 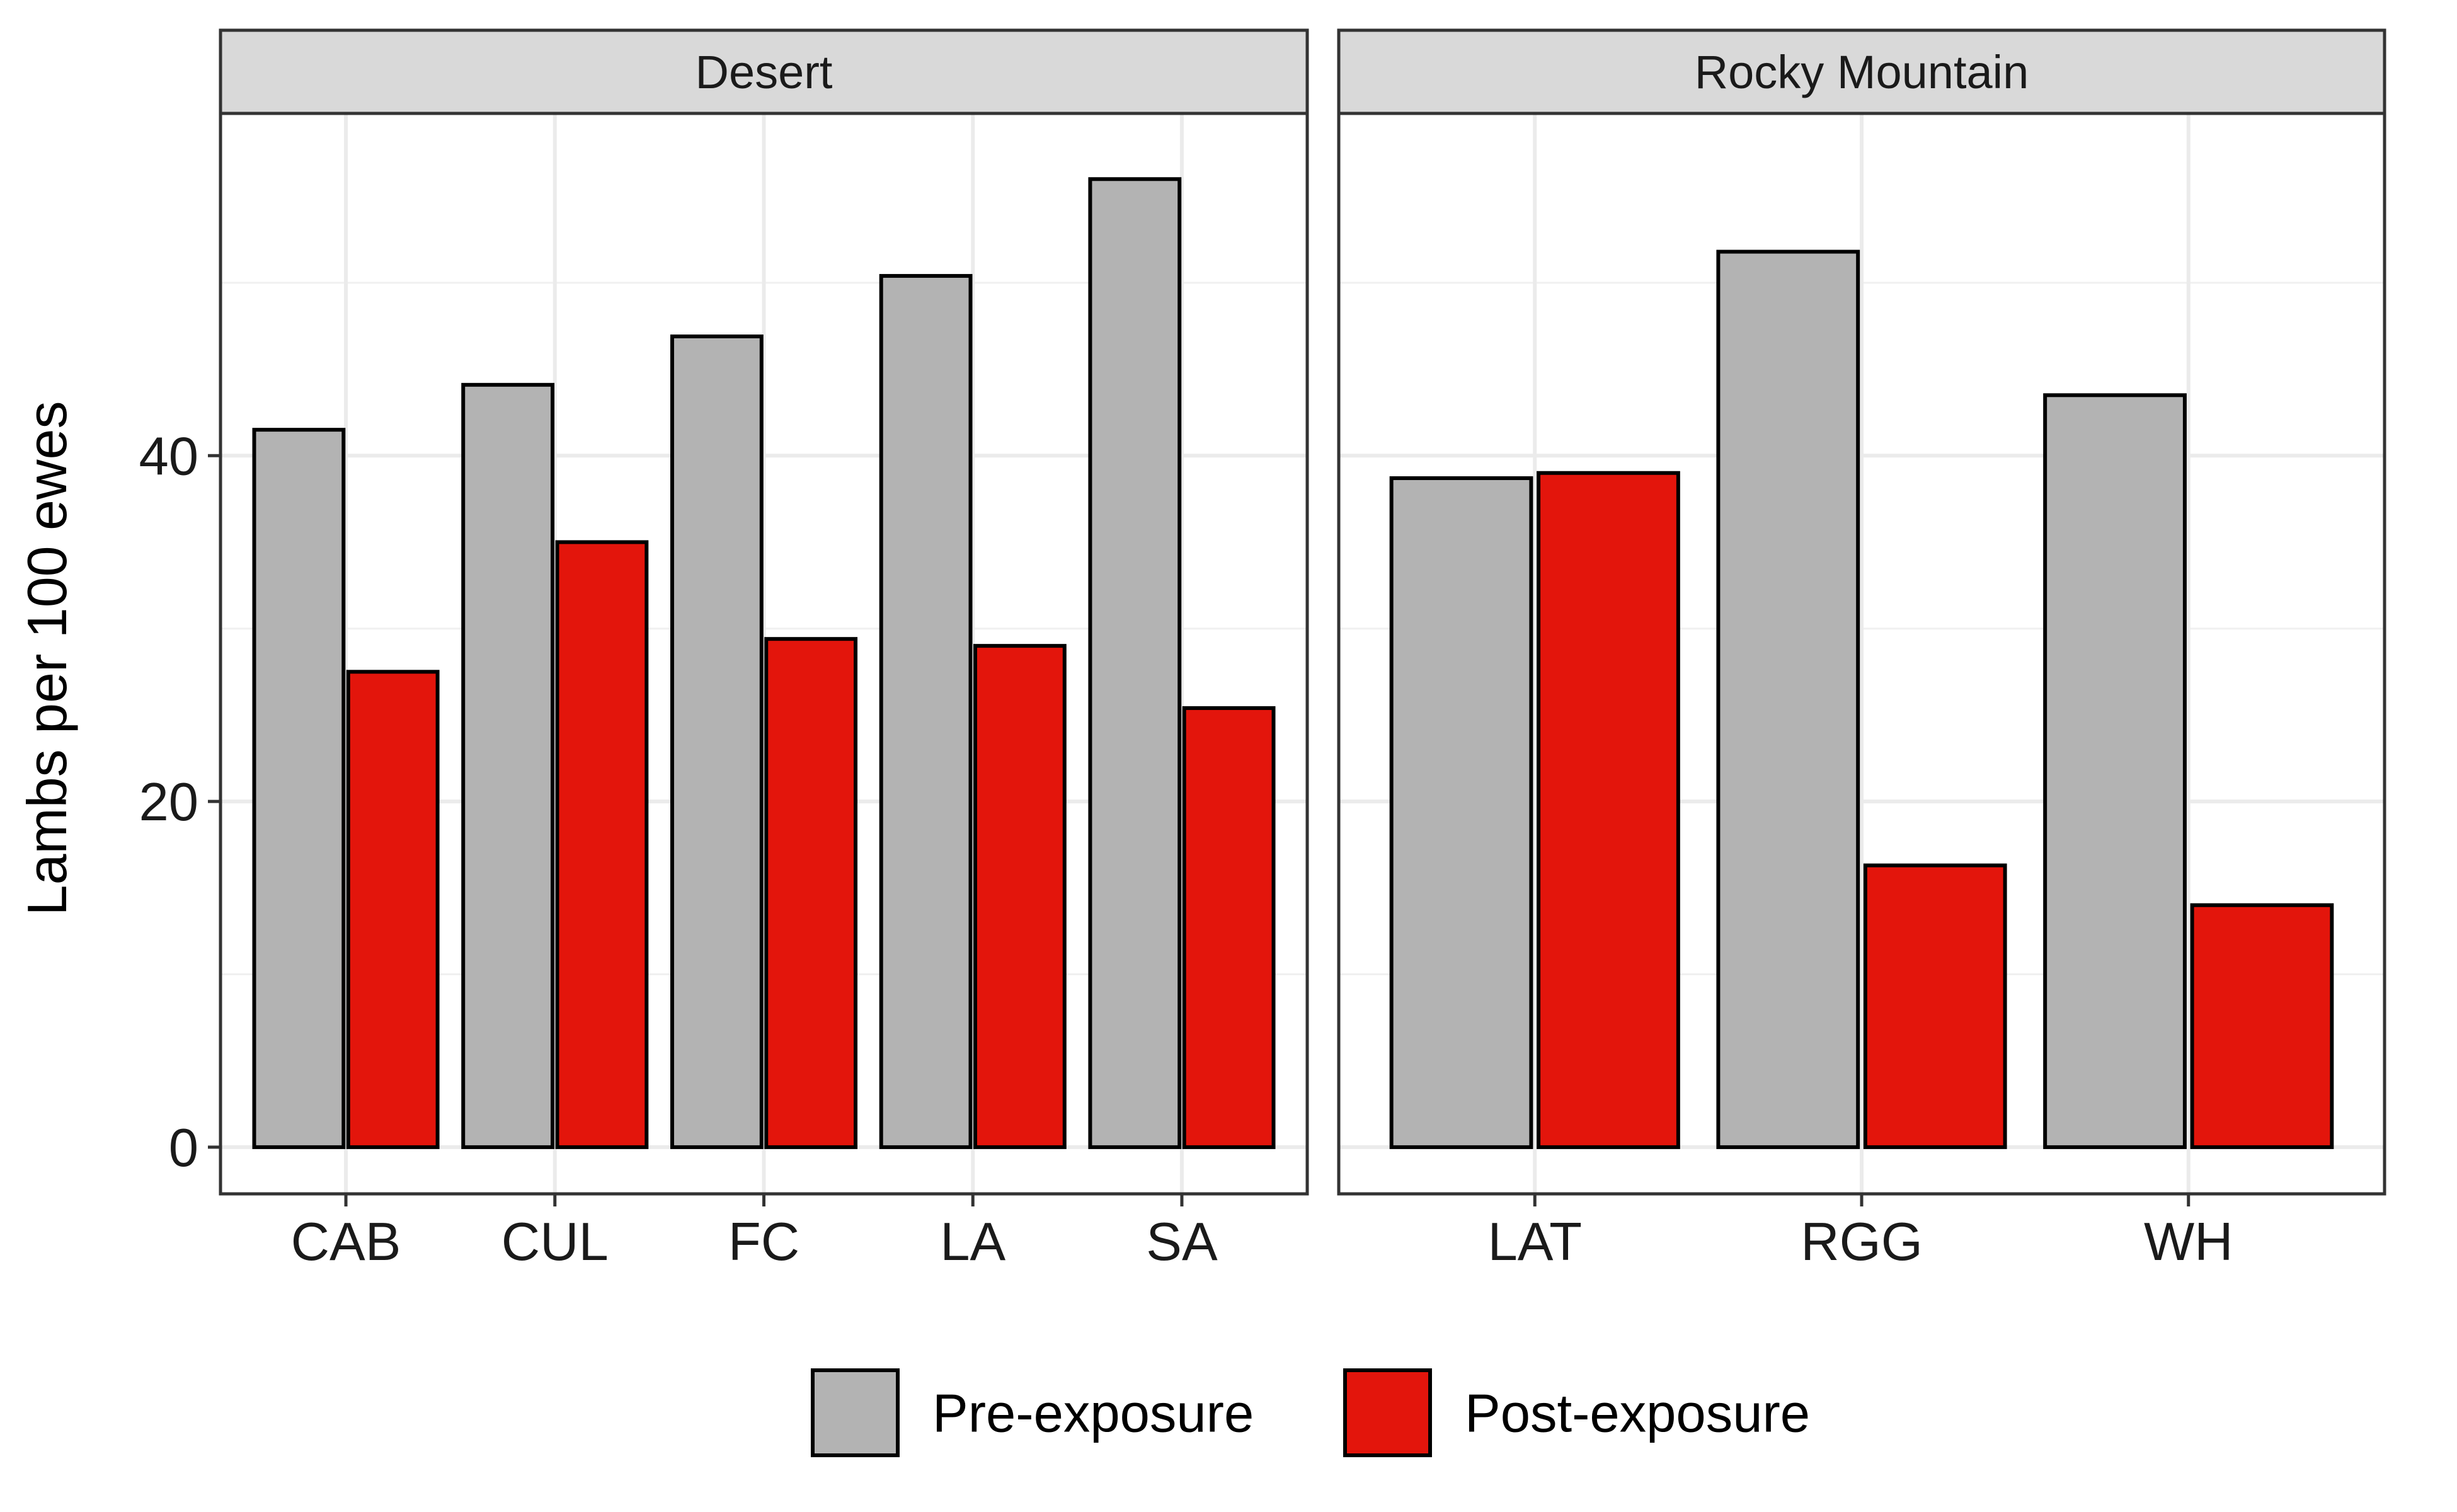 I want to click on bar-post-FC, so click(x=811, y=893).